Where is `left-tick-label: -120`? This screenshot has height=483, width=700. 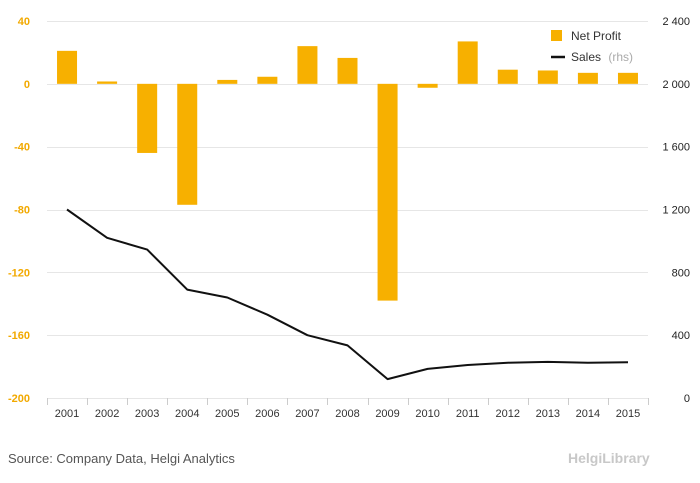
left-tick-label: -120 is located at coordinates (19, 273).